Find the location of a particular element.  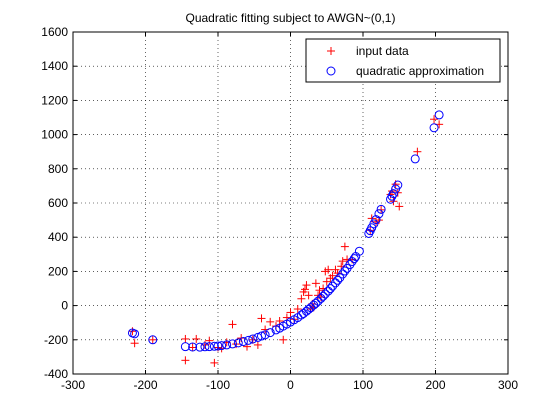

legend-box is located at coordinates (403, 60).